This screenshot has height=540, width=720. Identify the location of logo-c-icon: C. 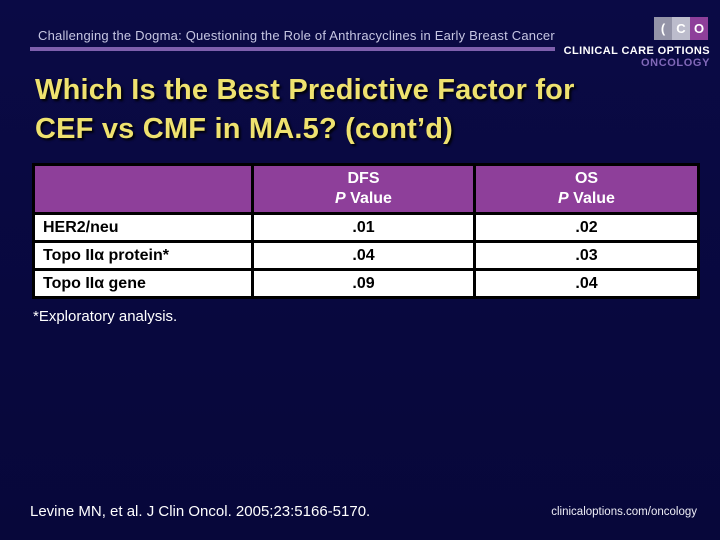
(681, 28).